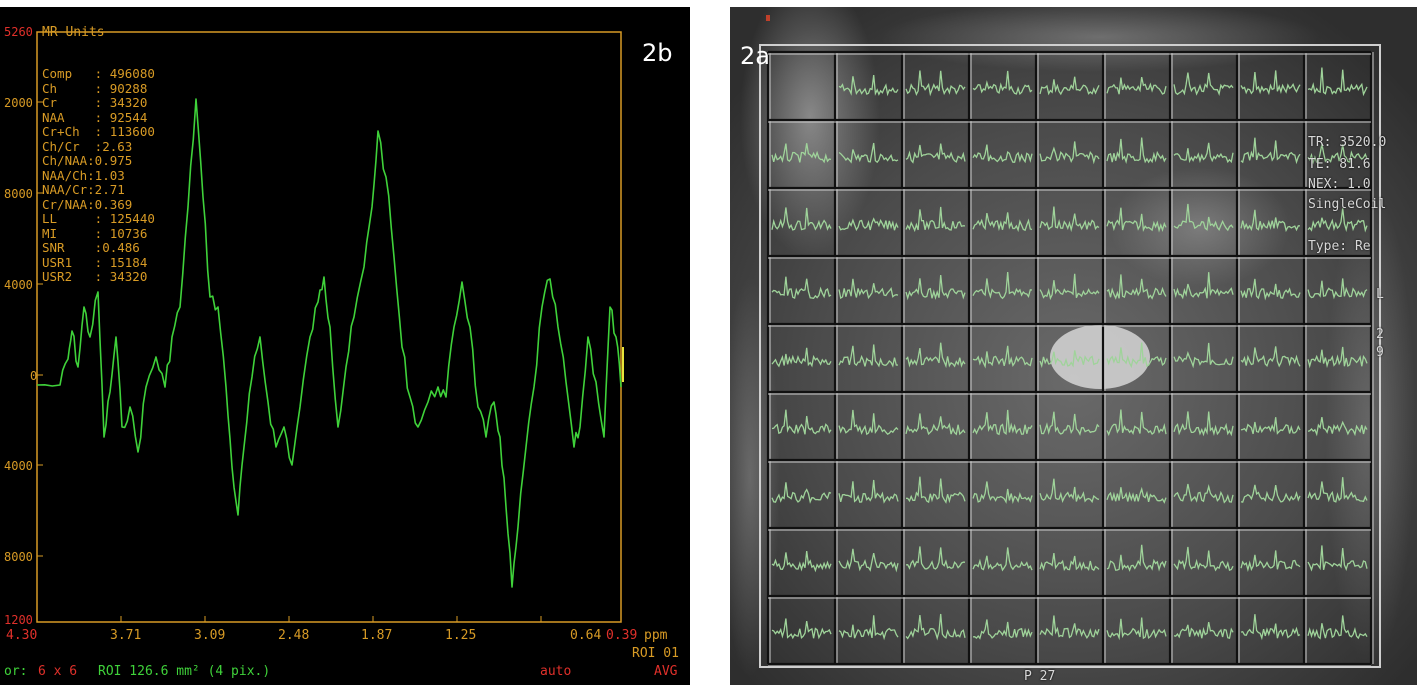 The width and height of the screenshot is (1417, 685). I want to click on y-tick: 2000, so click(18, 103).